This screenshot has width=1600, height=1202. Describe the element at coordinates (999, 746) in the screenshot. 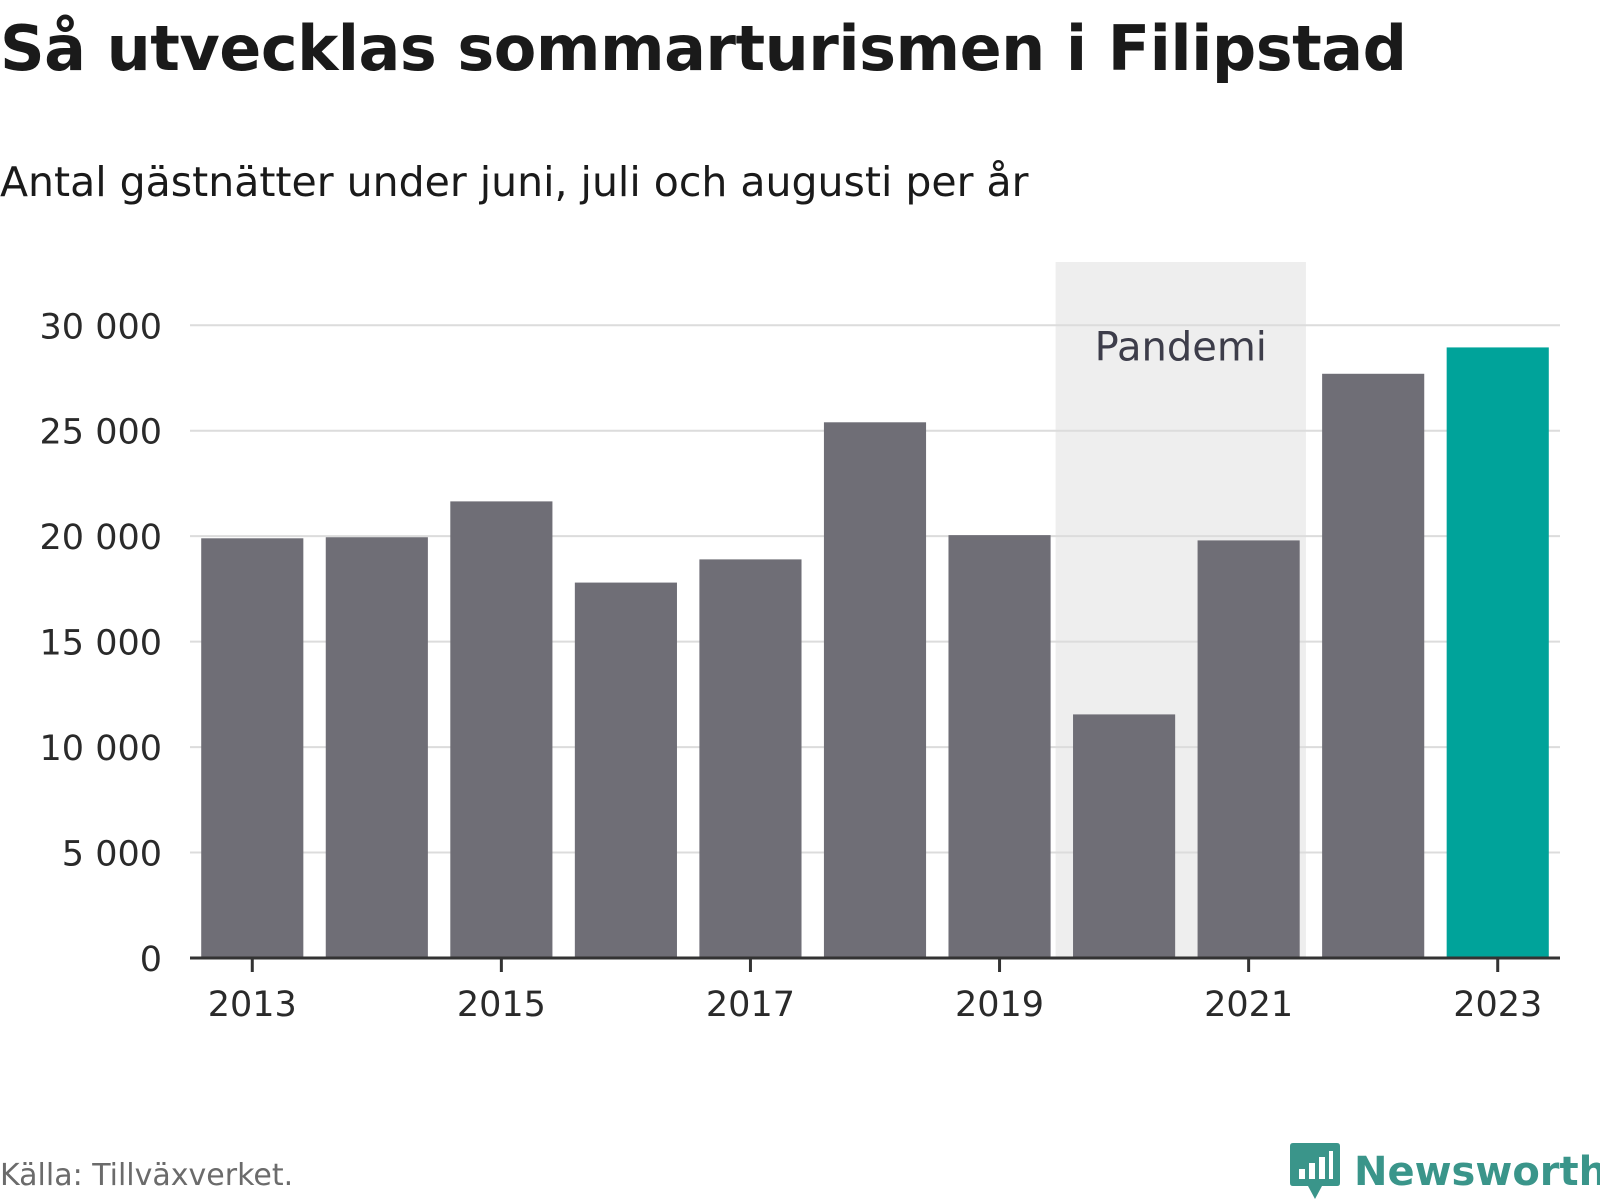

I see `bar-2019` at that location.